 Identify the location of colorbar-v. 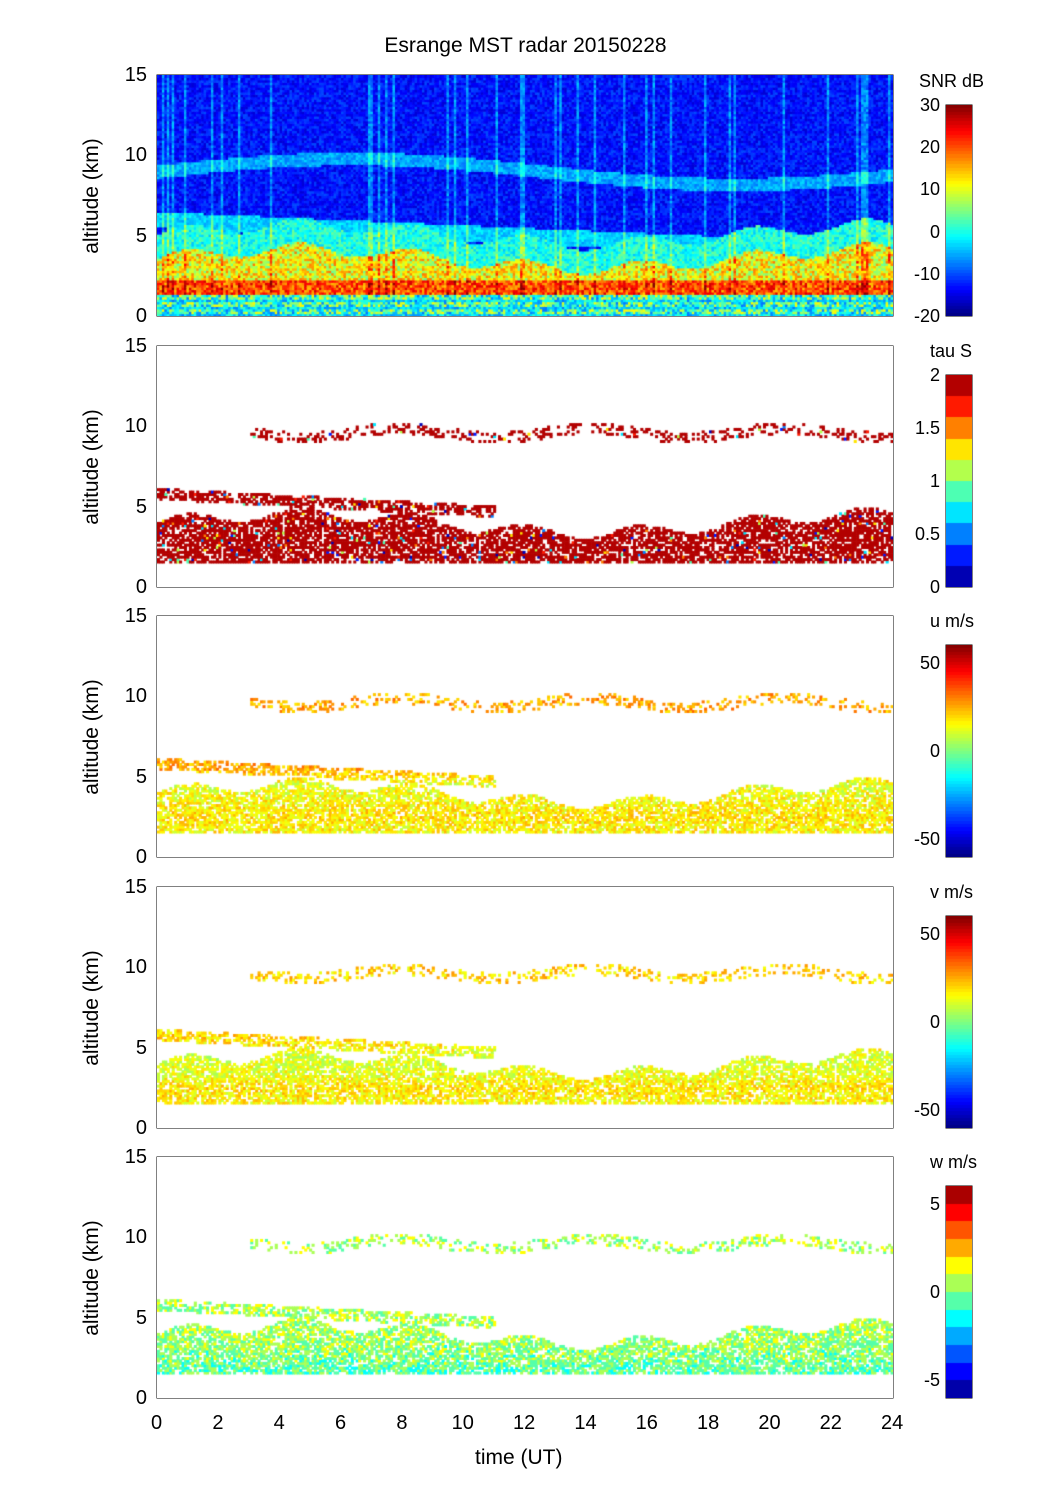
(959, 1022).